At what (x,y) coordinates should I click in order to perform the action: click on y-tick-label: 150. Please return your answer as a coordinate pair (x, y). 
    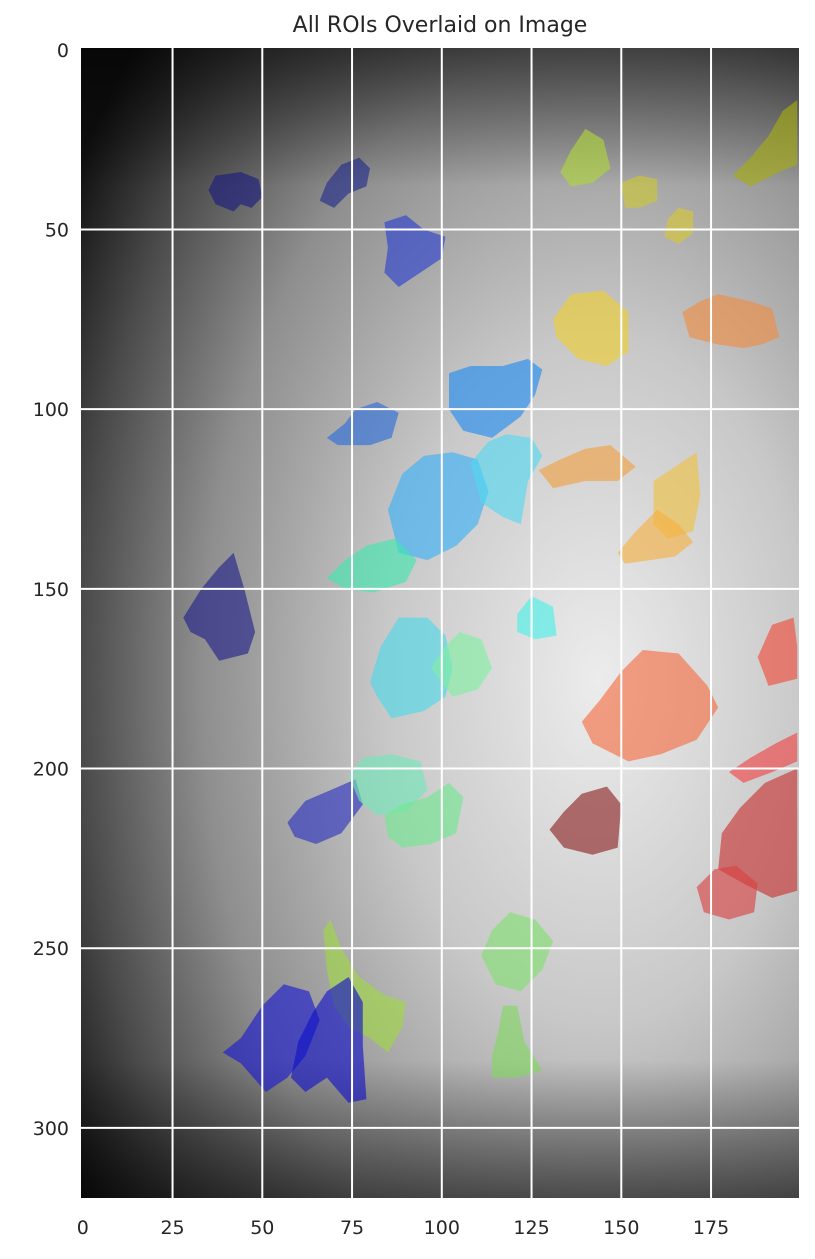
    Looking at the image, I should click on (51, 590).